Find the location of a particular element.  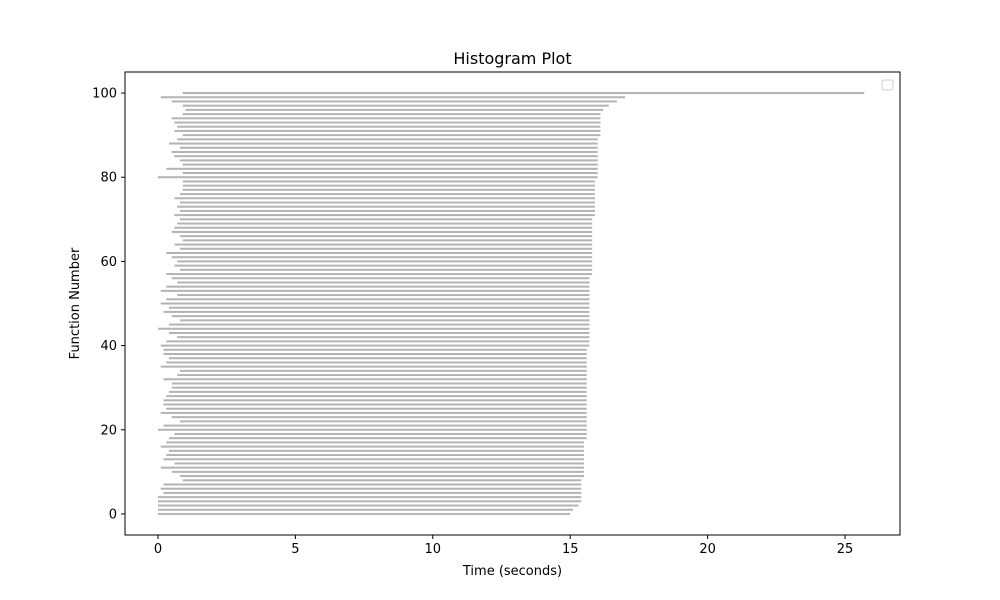

x-tick-label: 10 is located at coordinates (433, 549).